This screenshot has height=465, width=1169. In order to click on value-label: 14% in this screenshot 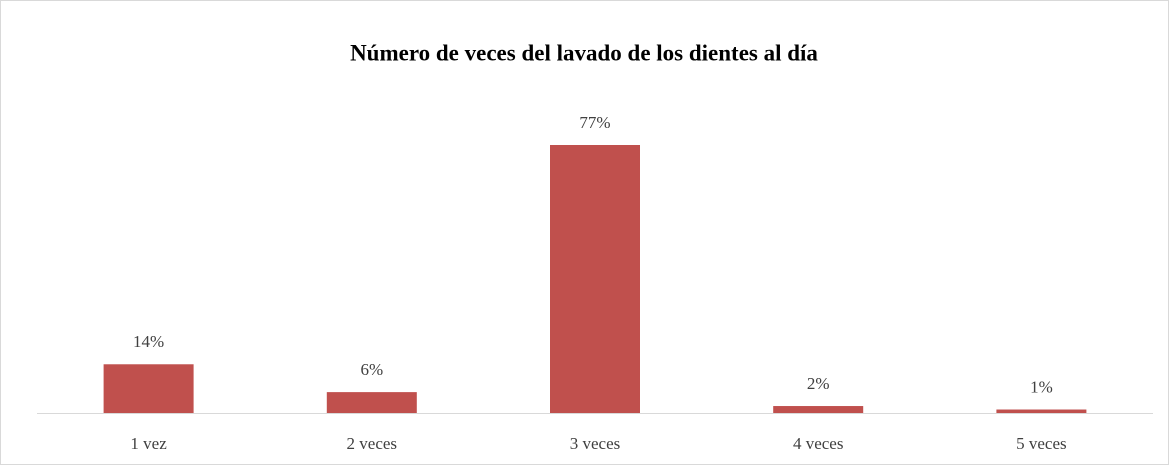, I will do `click(148, 341)`.